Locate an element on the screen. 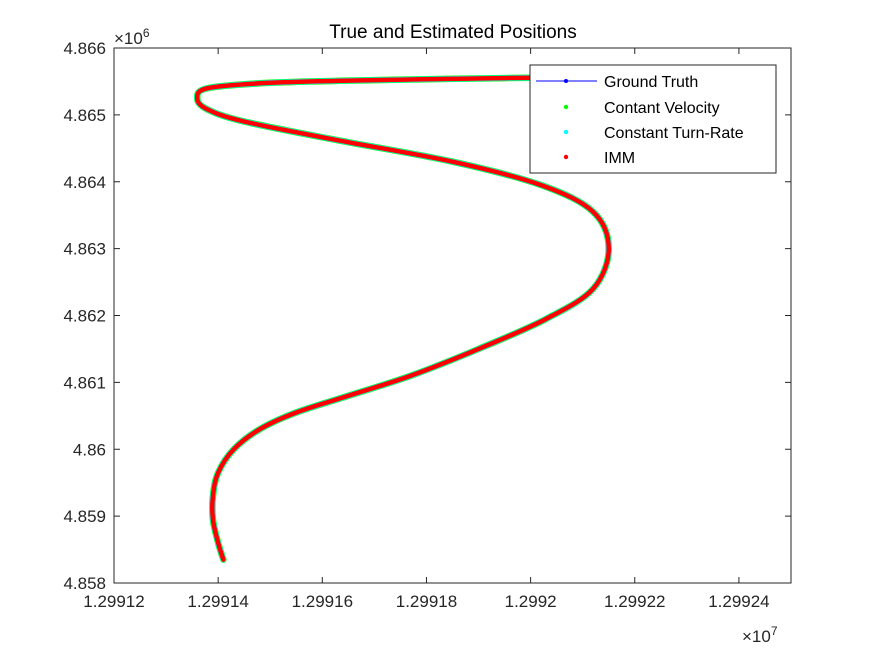 The image size is (875, 656). legend-marker-constant-velocity is located at coordinates (566, 107).